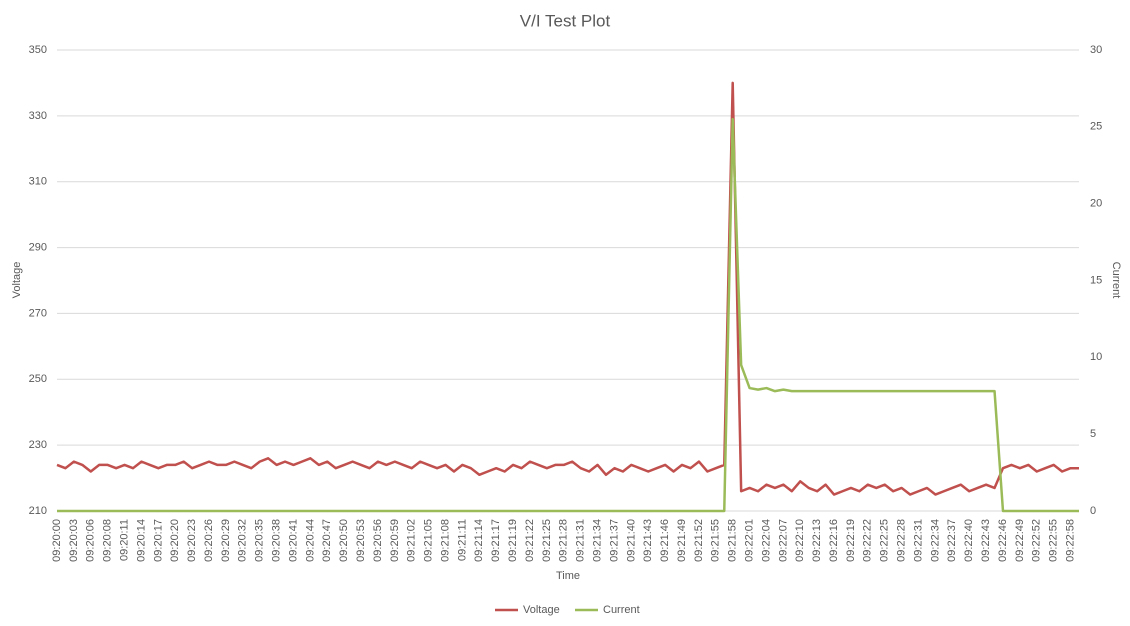  I want to click on y-tick-label: 210, so click(38, 511).